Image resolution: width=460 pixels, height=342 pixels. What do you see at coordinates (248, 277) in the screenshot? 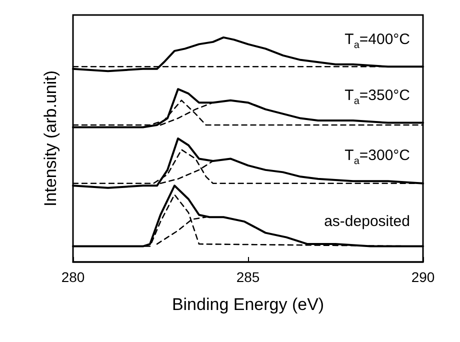
I see `x-tick-label: 285` at bounding box center [248, 277].